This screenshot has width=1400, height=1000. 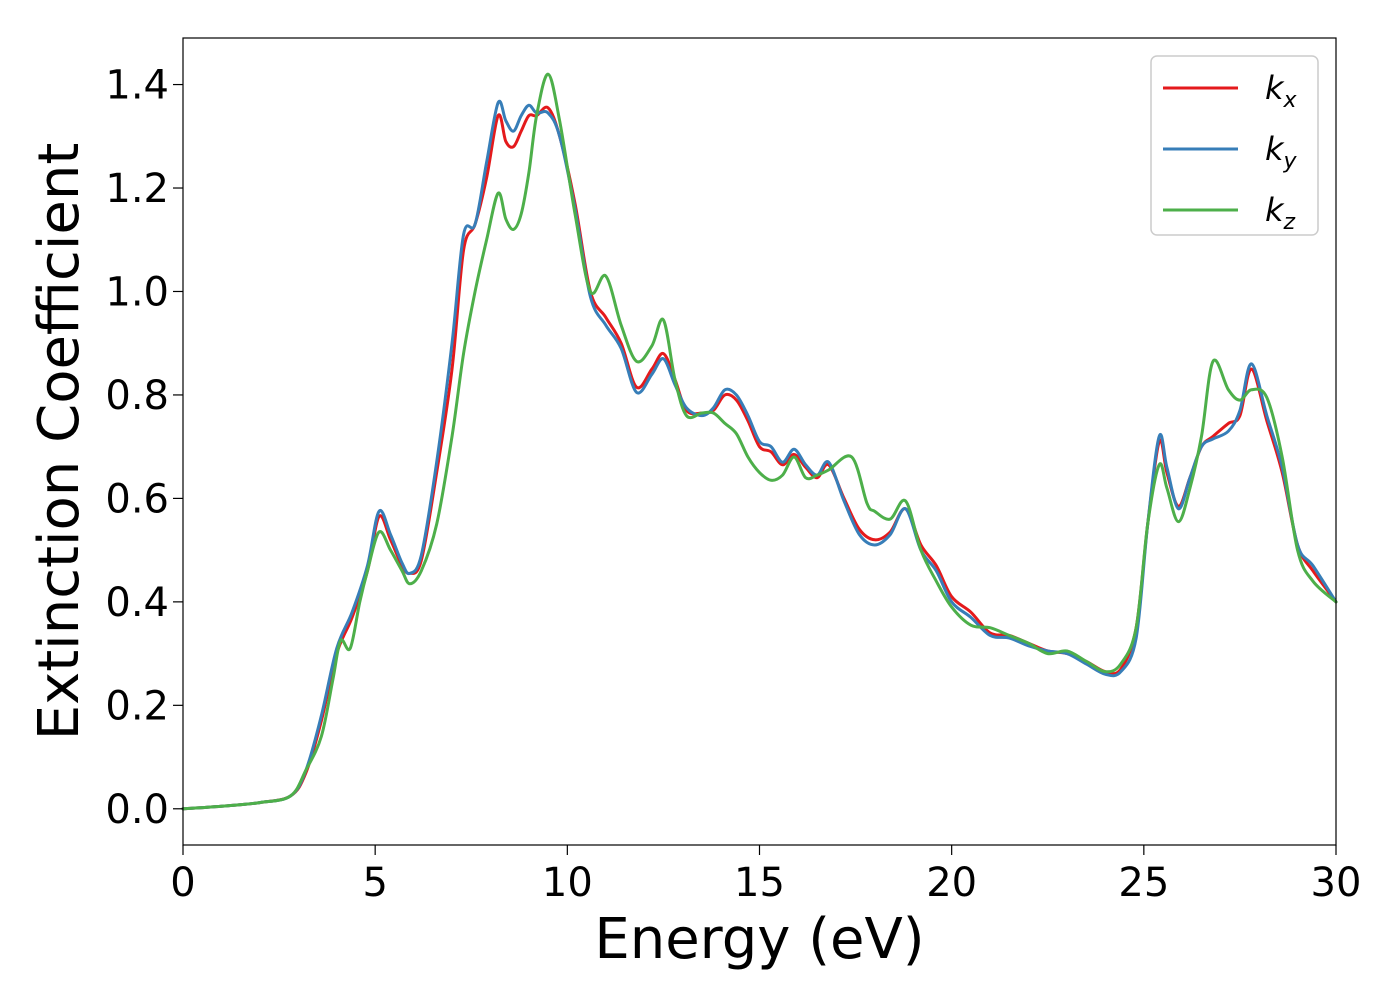 I want to click on legend-label-ky: ky, so click(x=1281, y=152).